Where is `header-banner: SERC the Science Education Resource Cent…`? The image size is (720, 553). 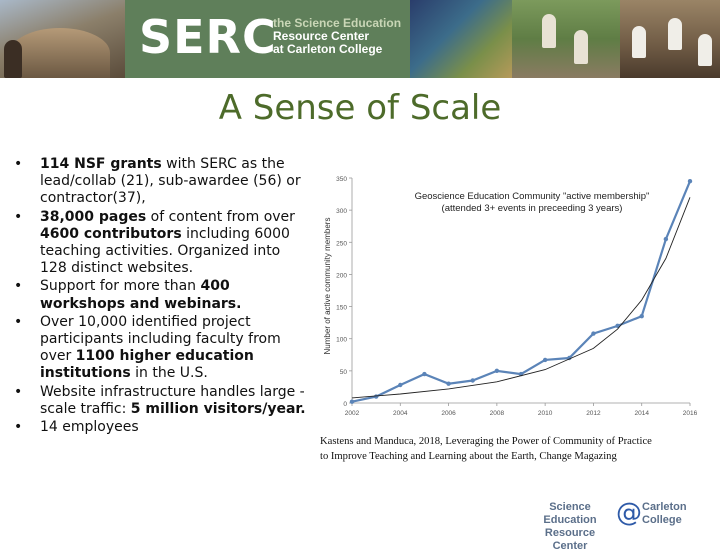
header-banner: SERC the Science Education Resource Cent… is located at coordinates (360, 39).